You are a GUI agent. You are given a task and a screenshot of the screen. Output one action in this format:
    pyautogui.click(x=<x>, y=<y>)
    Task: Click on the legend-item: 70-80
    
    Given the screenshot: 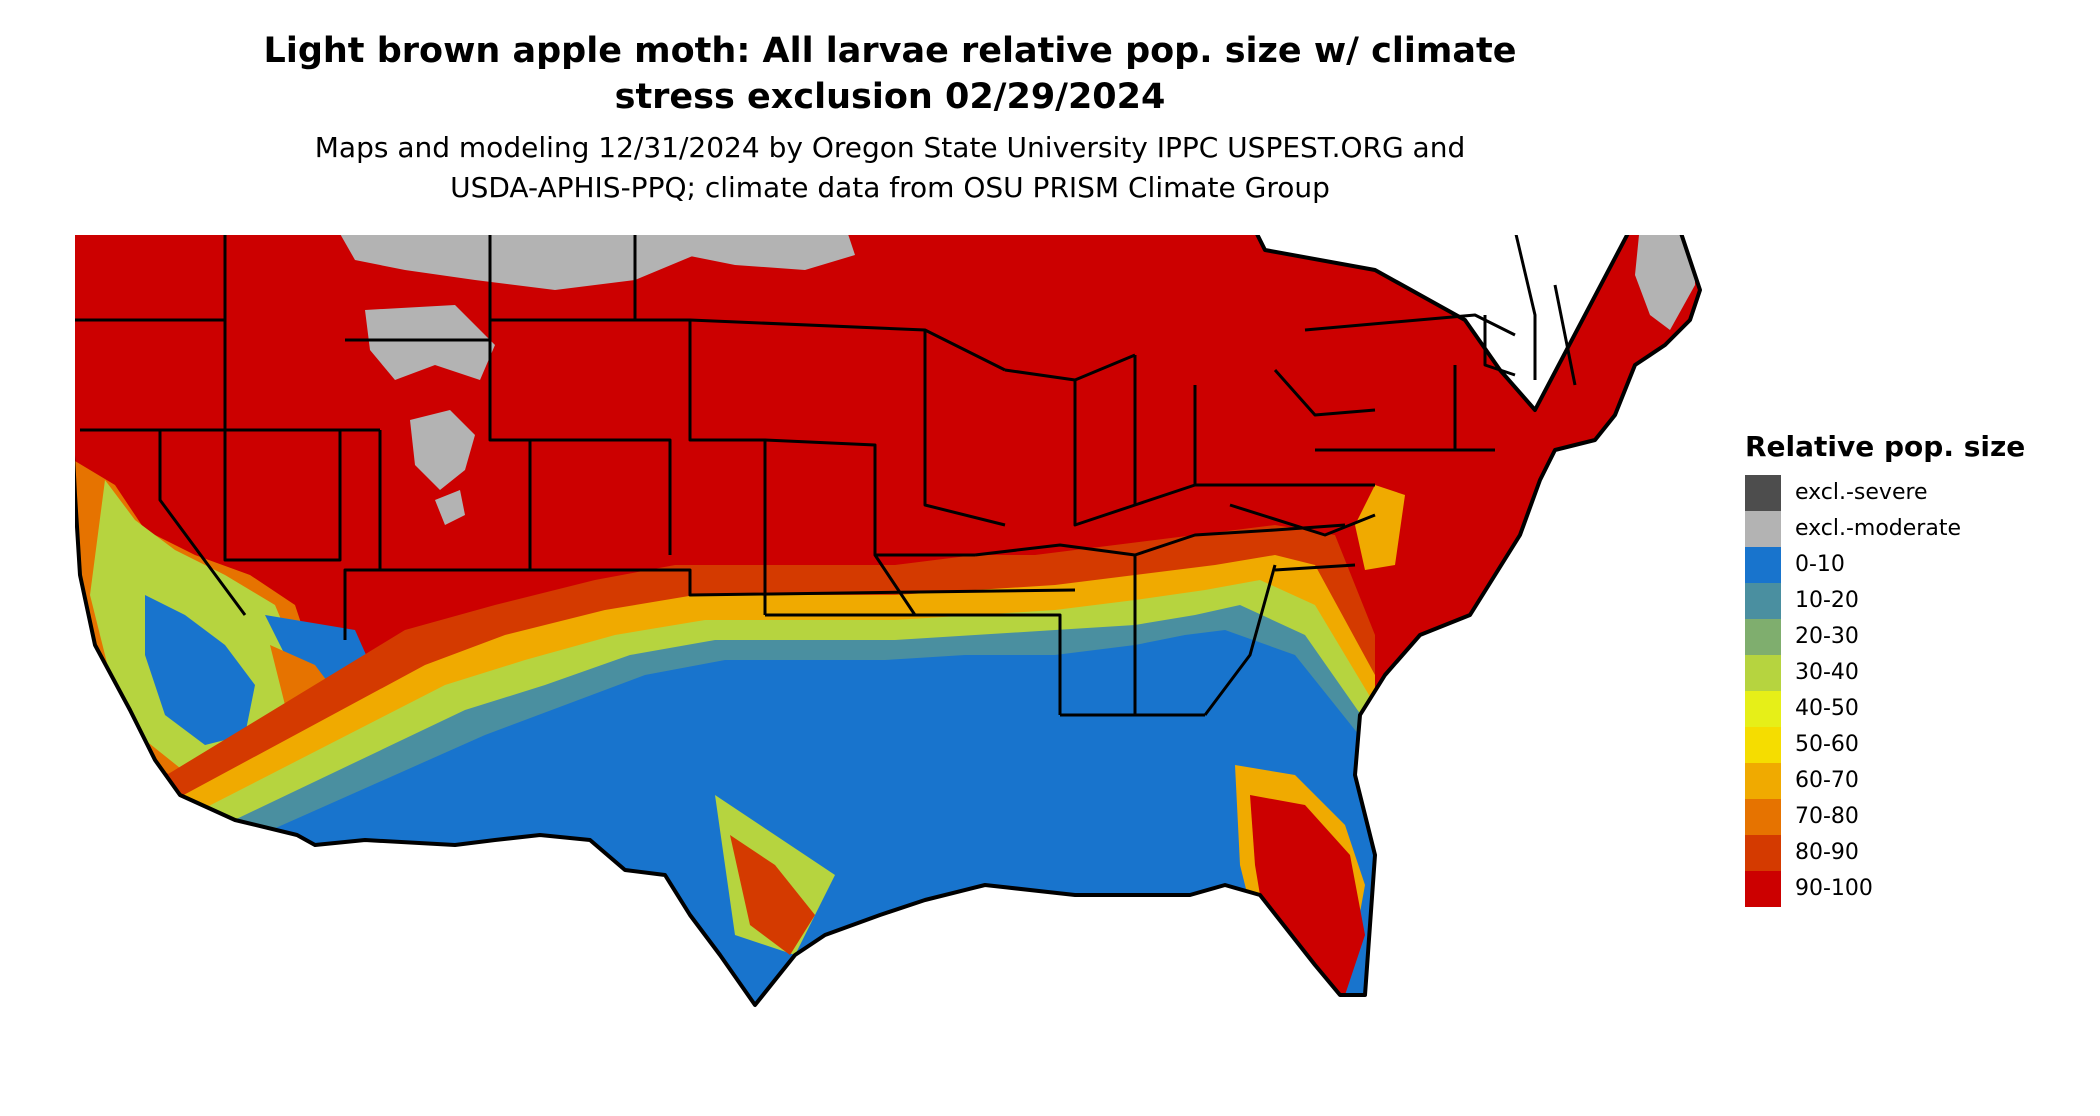 What is the action you would take?
    pyautogui.click(x=1915, y=817)
    